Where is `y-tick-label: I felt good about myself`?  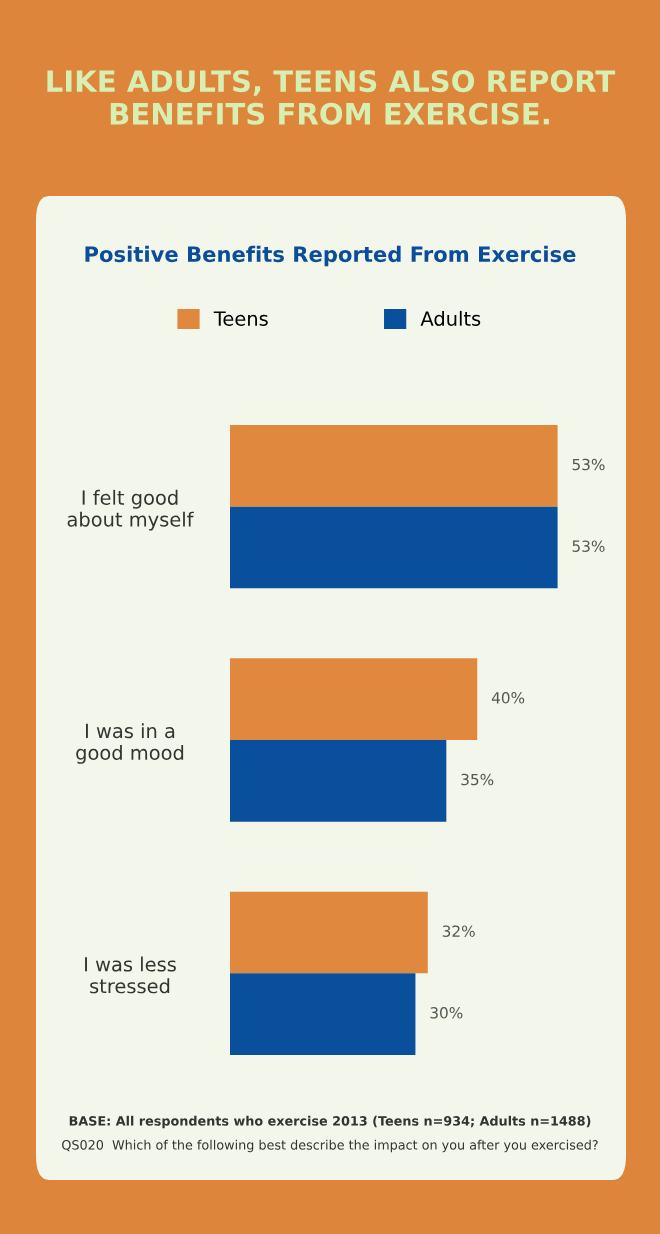 y-tick-label: I felt good about myself is located at coordinates (130, 510).